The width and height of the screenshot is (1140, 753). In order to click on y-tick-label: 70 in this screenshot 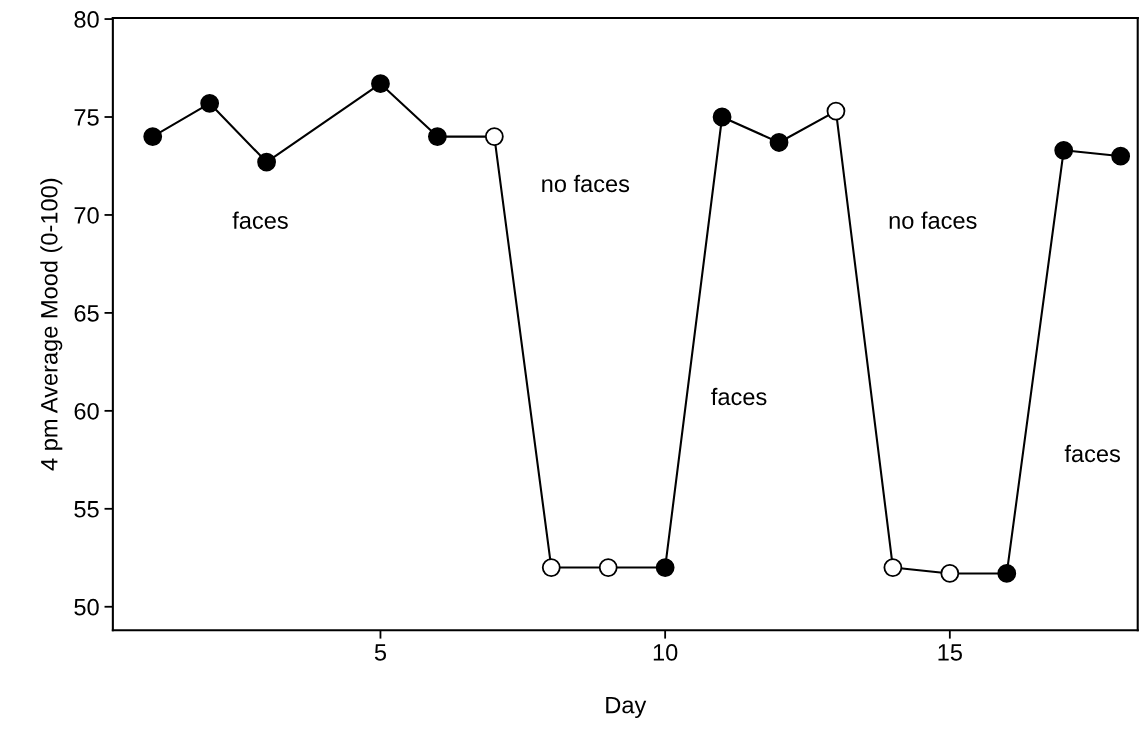, I will do `click(86, 215)`.